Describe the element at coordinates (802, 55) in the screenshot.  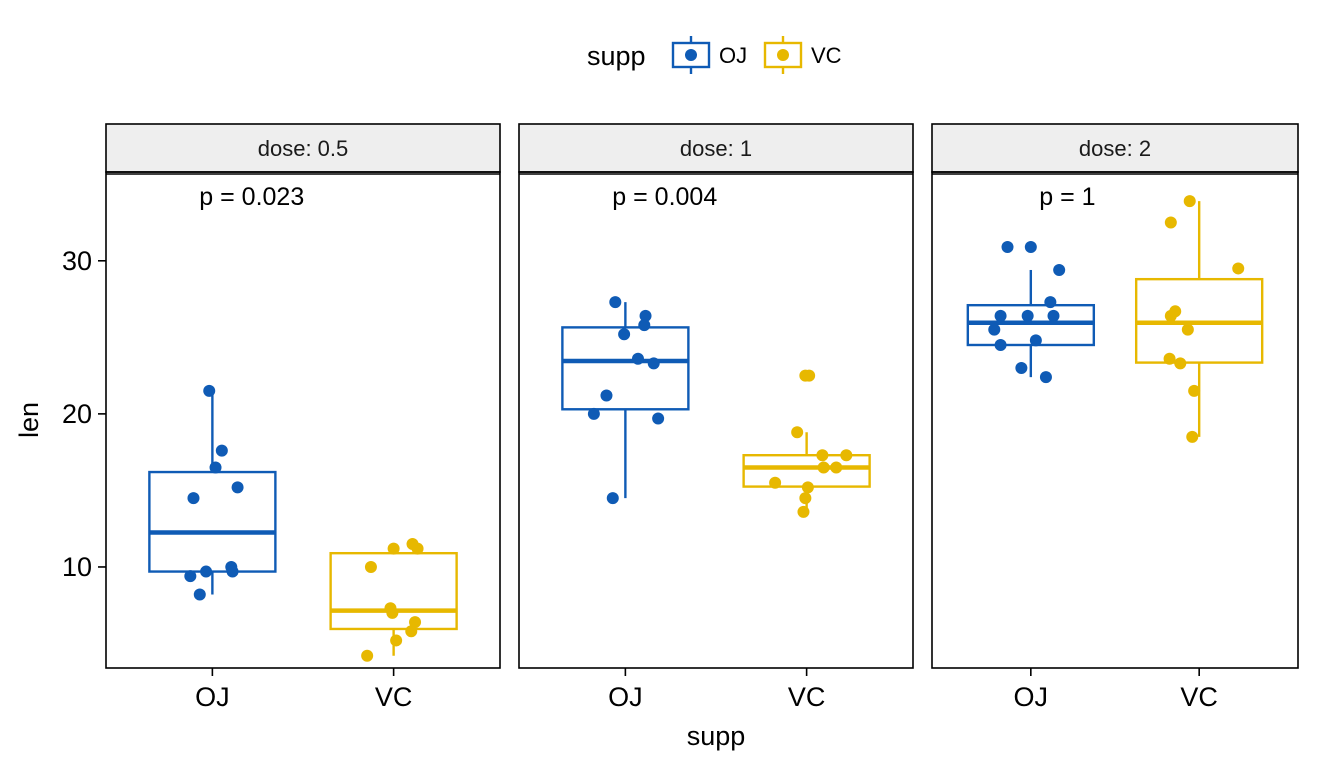
I see `legend-key-vc: VC` at that location.